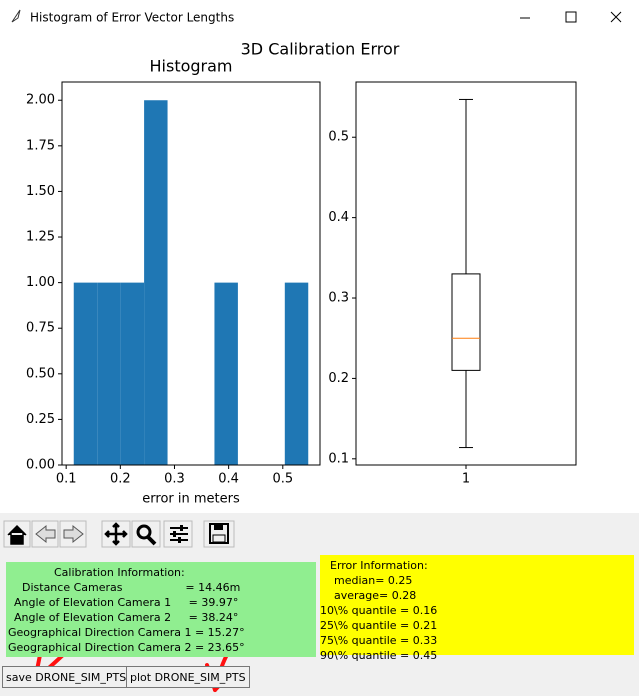 The height and width of the screenshot is (696, 639). What do you see at coordinates (191, 66) in the screenshot?
I see `axes-title: Histogram` at bounding box center [191, 66].